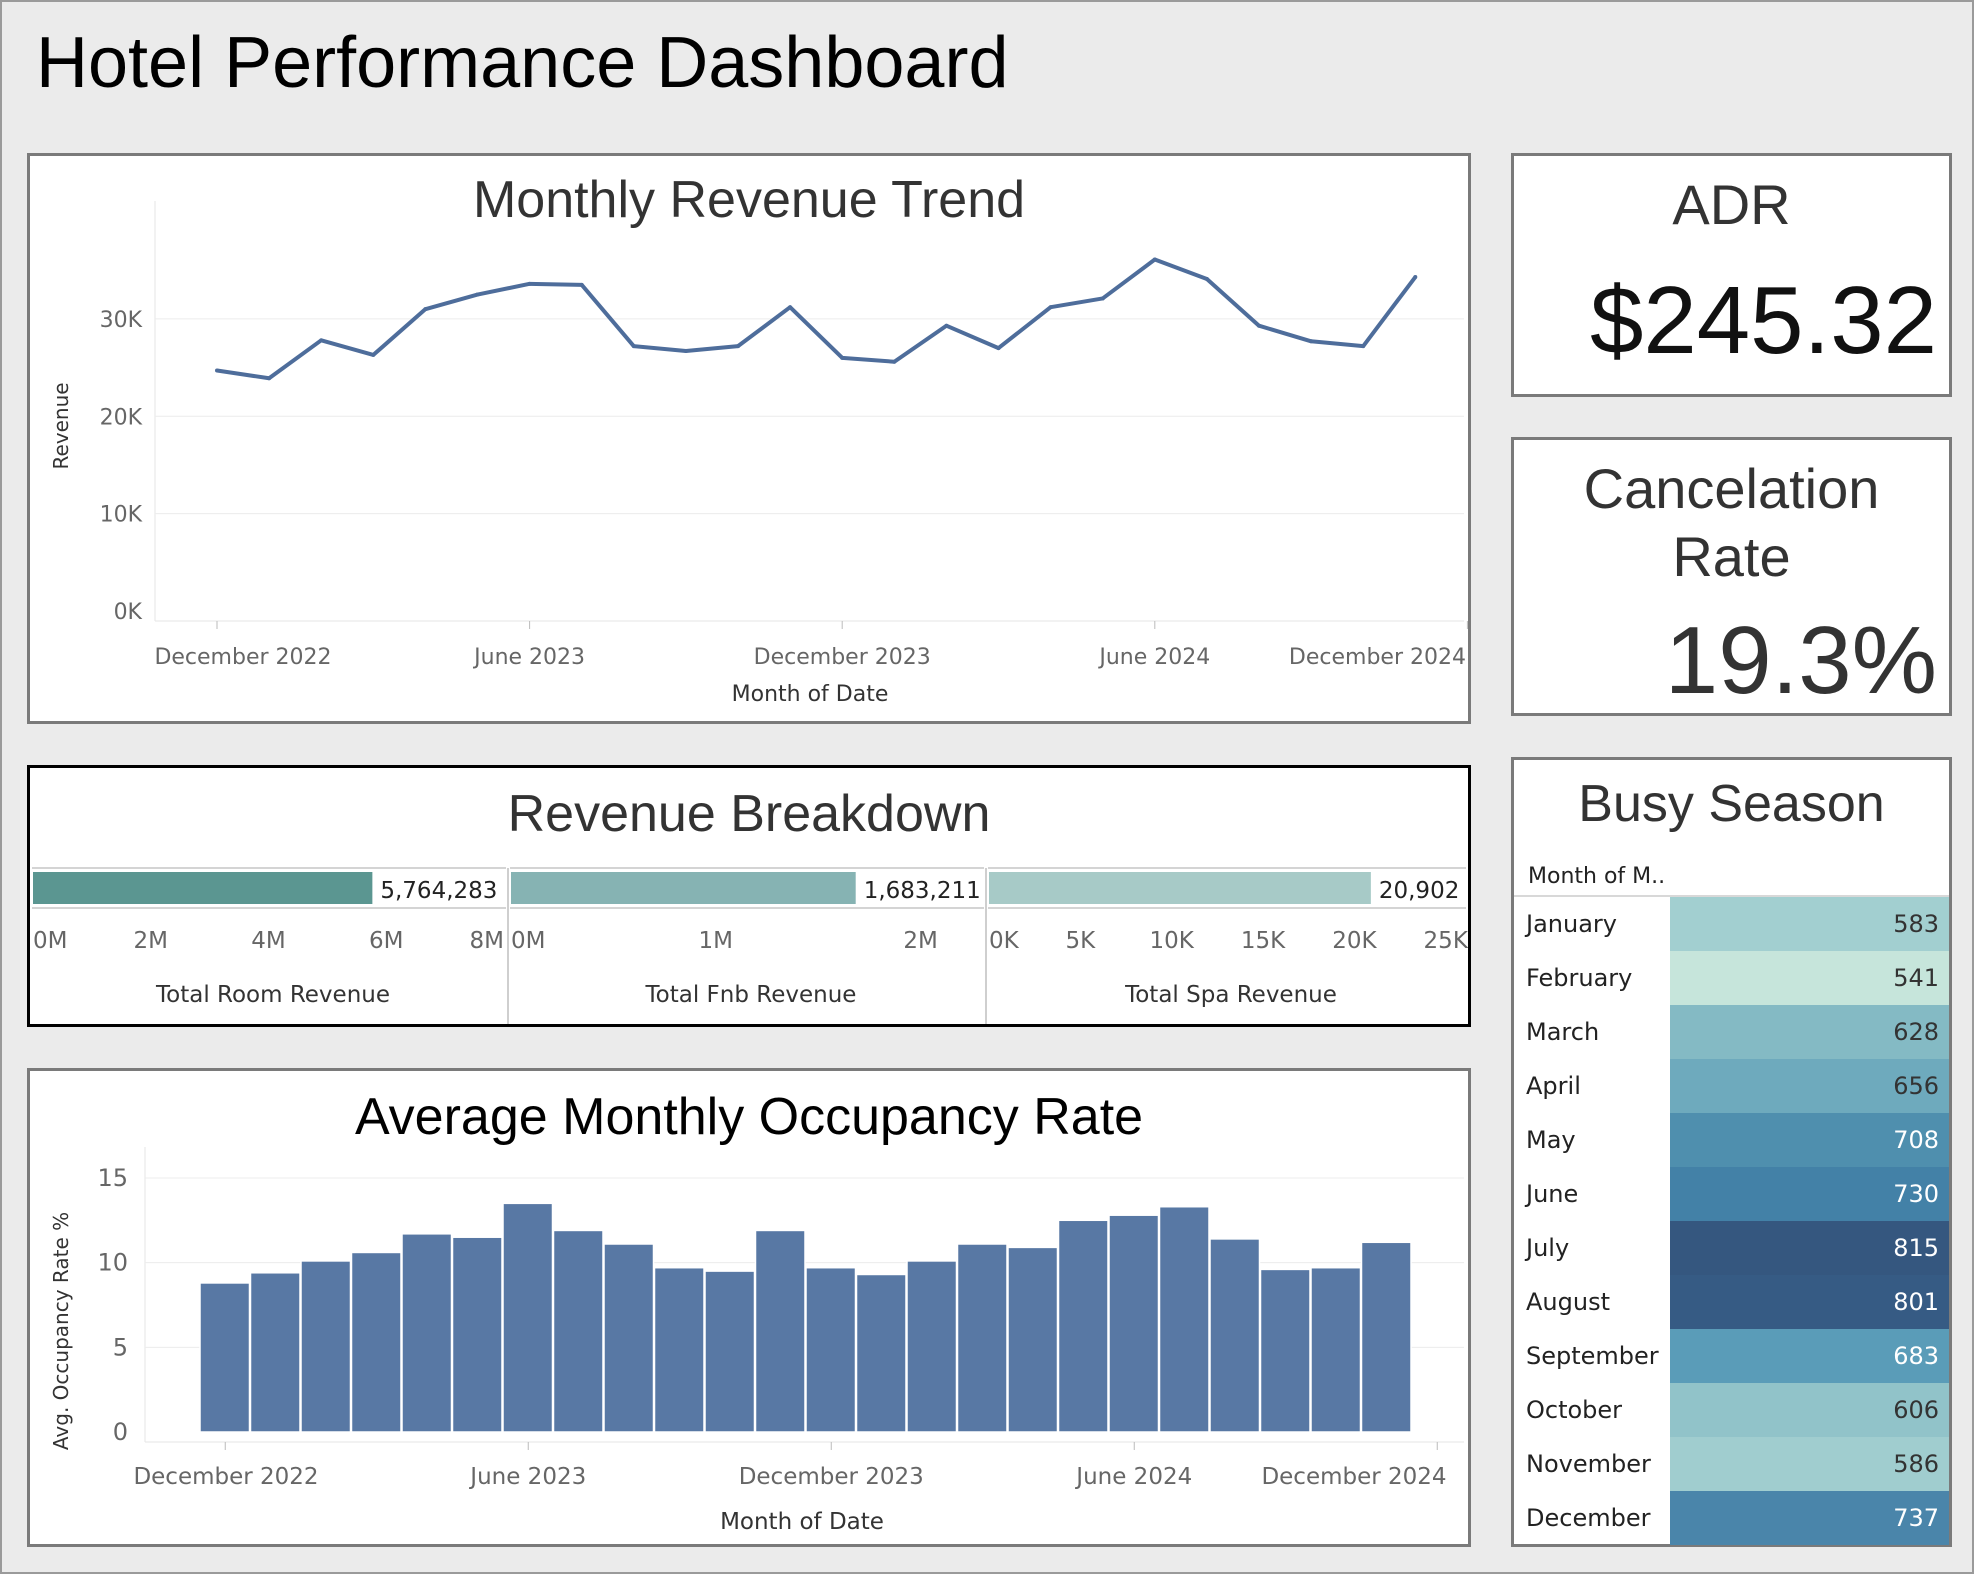  I want to click on busy-season-heat-cell: 586, so click(1809, 1464).